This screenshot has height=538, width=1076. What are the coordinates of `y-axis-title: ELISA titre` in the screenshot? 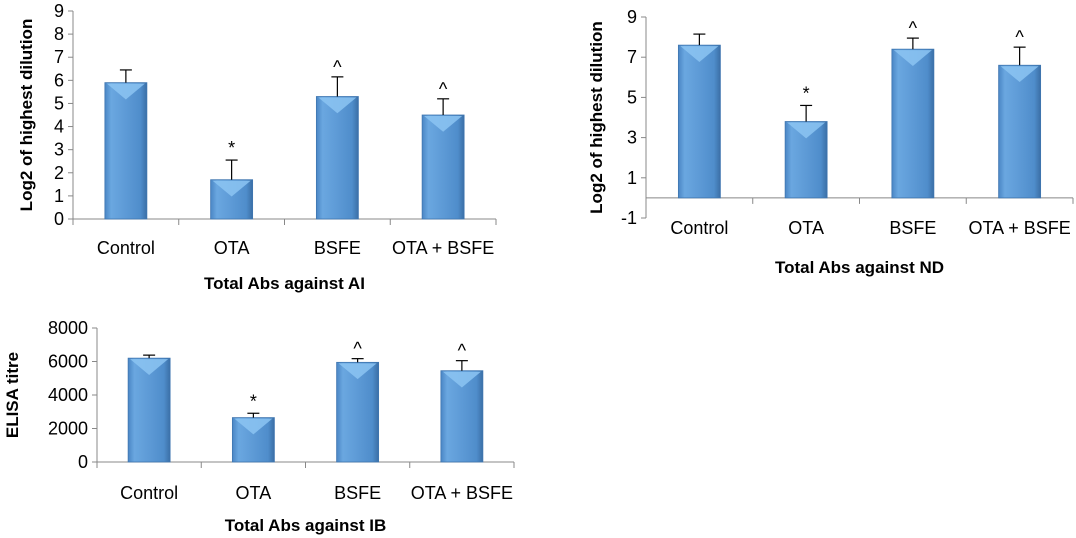 It's located at (12, 395).